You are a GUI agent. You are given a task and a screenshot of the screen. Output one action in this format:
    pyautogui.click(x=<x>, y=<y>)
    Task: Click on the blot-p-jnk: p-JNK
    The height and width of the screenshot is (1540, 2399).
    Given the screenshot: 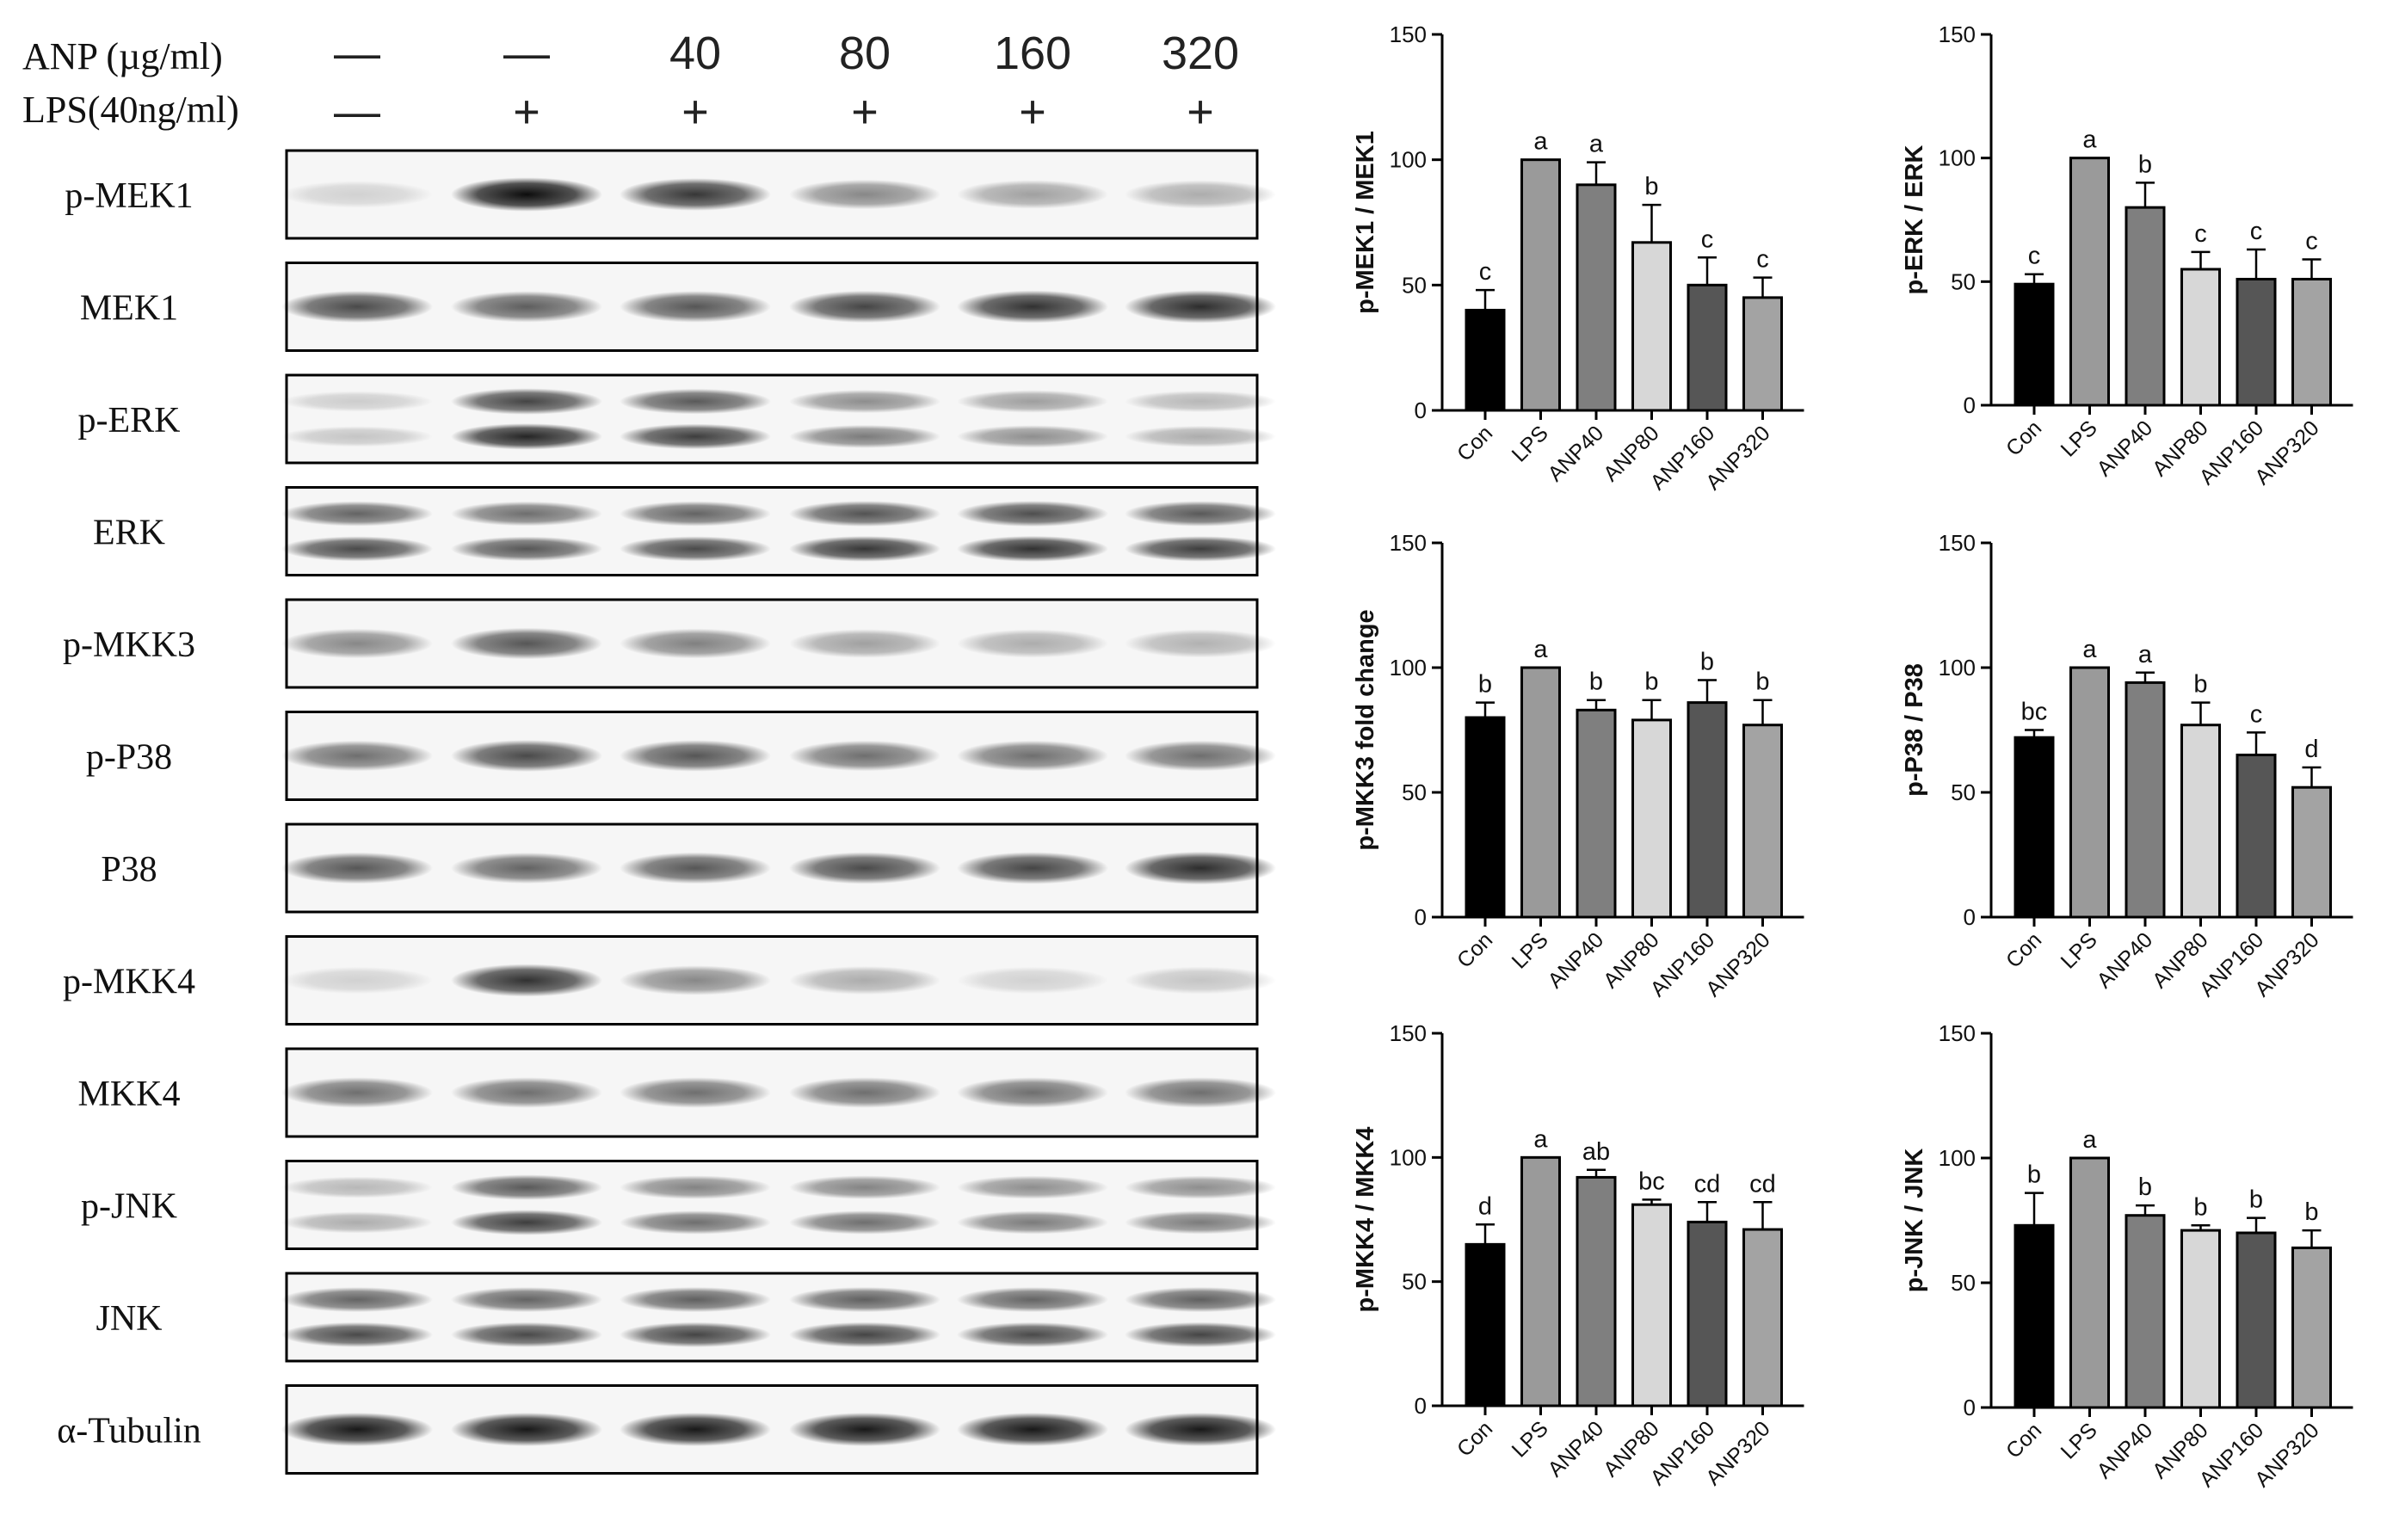 What is the action you would take?
    pyautogui.click(x=678, y=1205)
    